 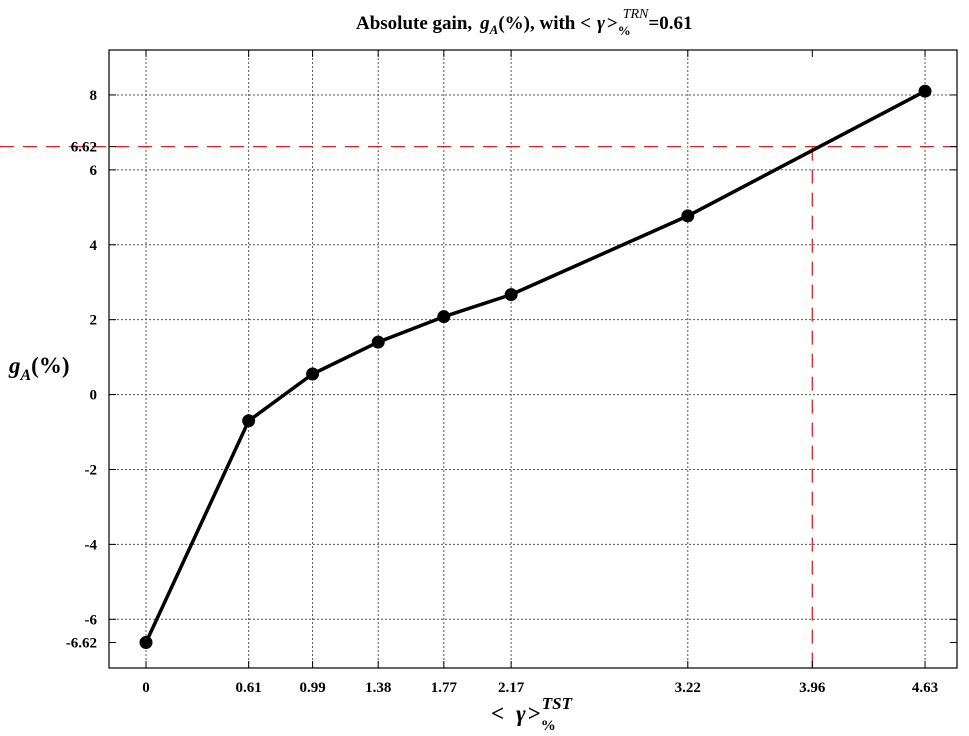 I want to click on x-tick-label: 1.38, so click(x=378, y=688).